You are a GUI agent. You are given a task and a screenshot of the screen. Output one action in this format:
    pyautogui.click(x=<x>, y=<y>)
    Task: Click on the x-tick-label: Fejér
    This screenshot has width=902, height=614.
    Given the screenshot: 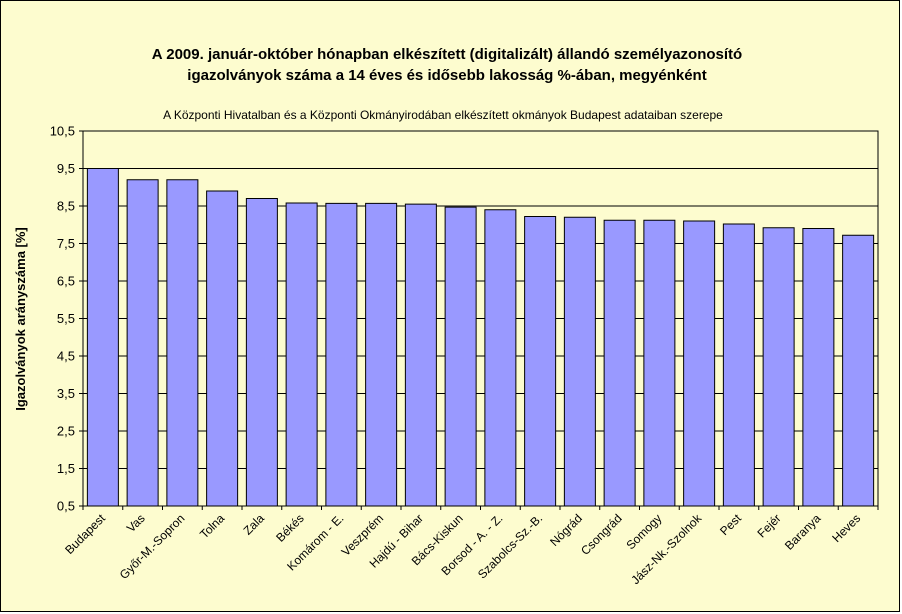 What is the action you would take?
    pyautogui.click(x=769, y=525)
    